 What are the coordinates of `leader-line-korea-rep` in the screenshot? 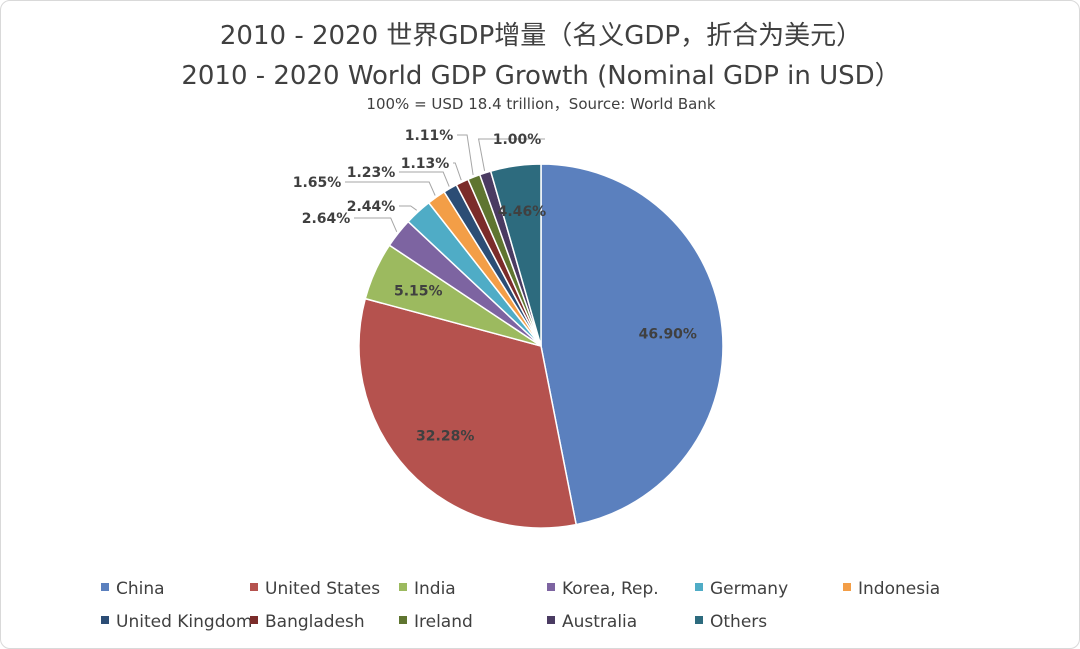 It's located at (376, 224).